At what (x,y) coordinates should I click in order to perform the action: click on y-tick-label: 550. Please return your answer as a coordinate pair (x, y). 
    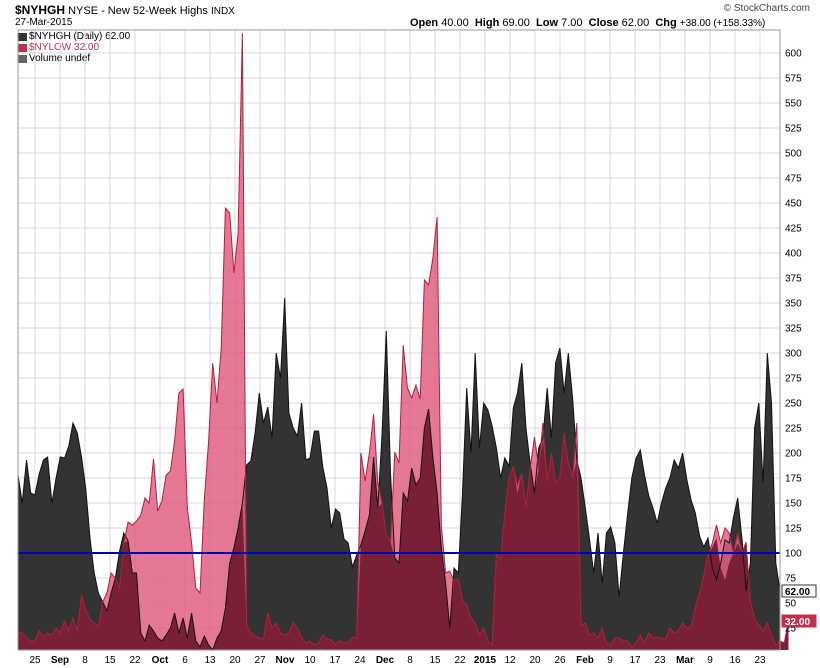
    Looking at the image, I should click on (793, 104).